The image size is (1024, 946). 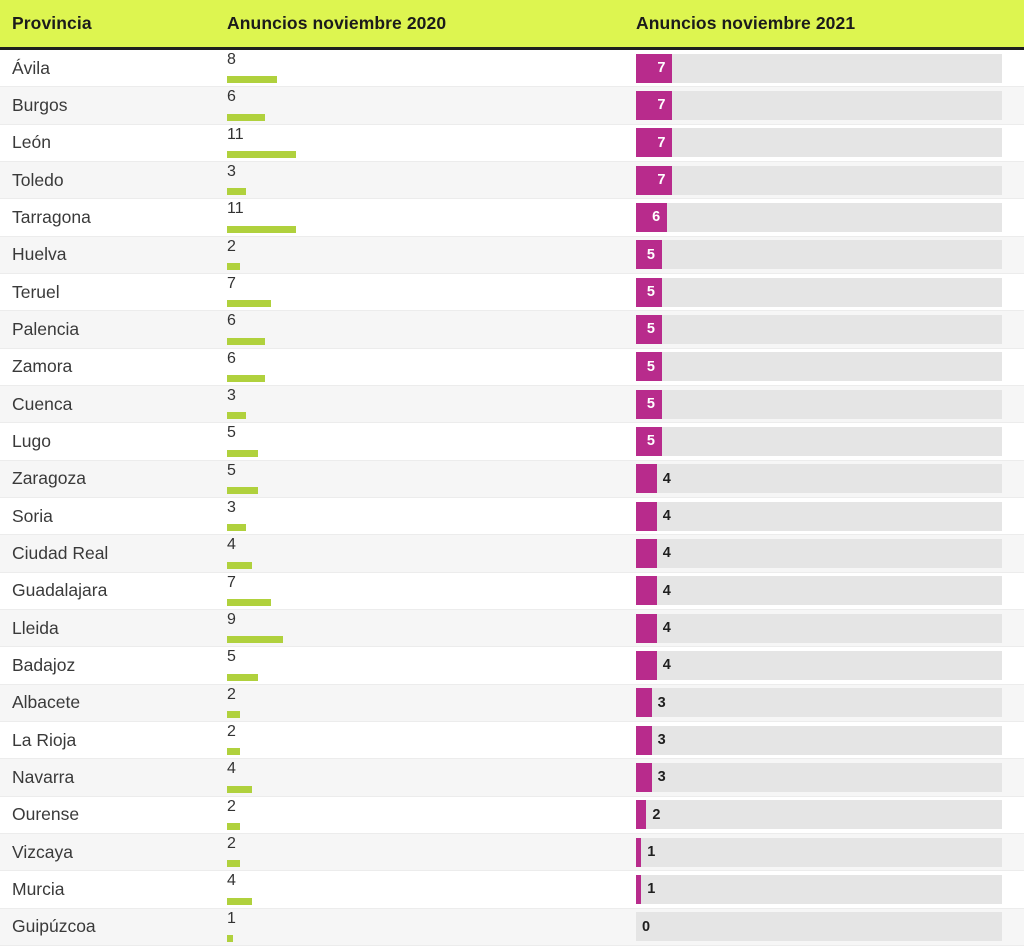 I want to click on province-name: Guadalajara, so click(x=60, y=590).